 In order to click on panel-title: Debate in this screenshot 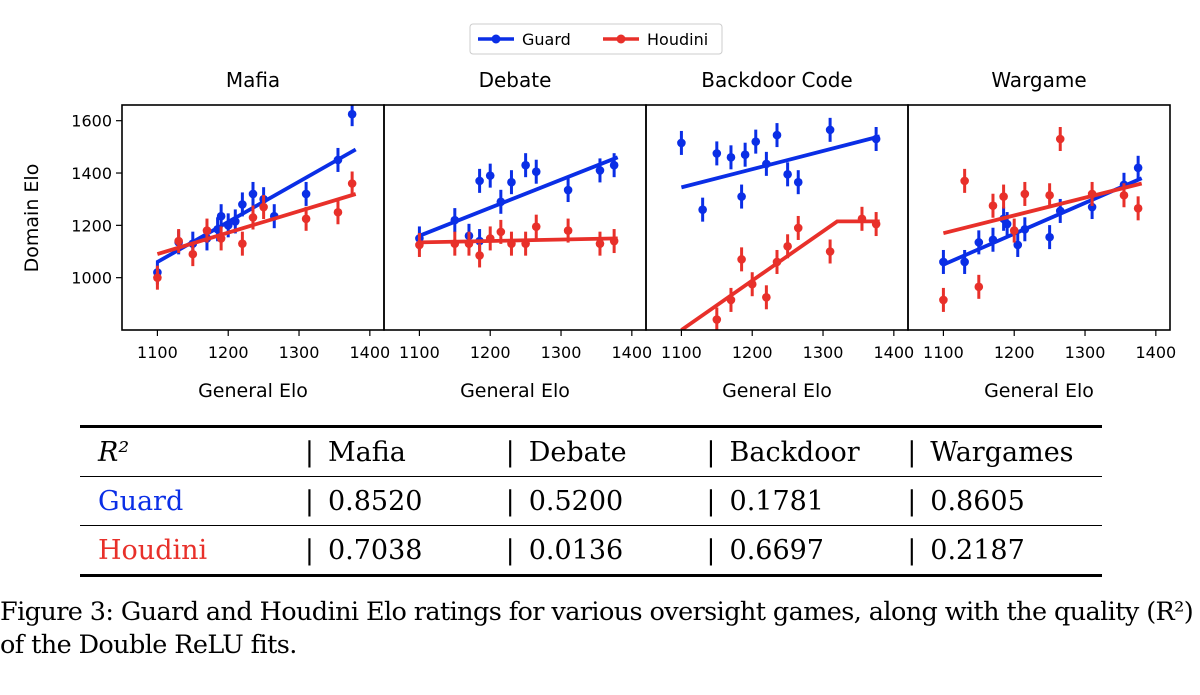, I will do `click(515, 80)`.